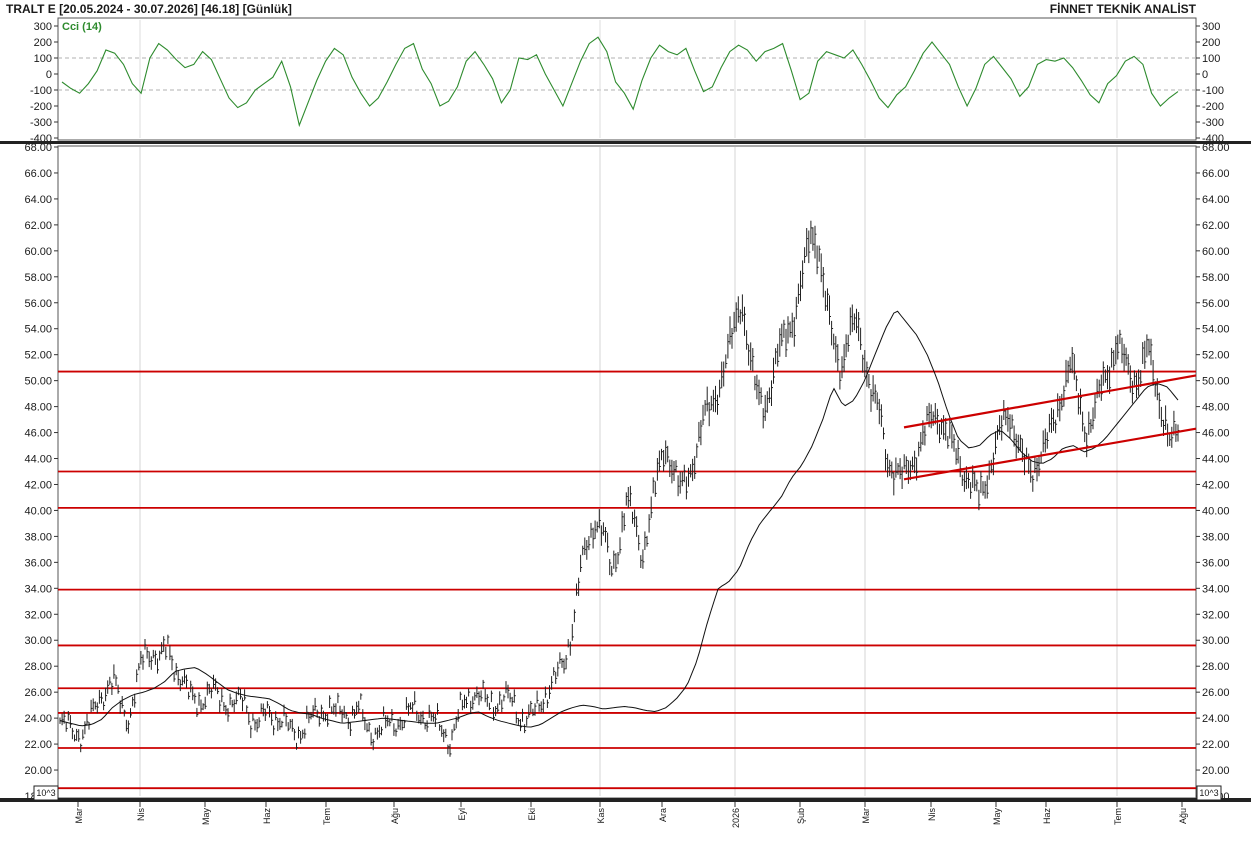  I want to click on x-tick-label-4: Tem, so click(327, 816).